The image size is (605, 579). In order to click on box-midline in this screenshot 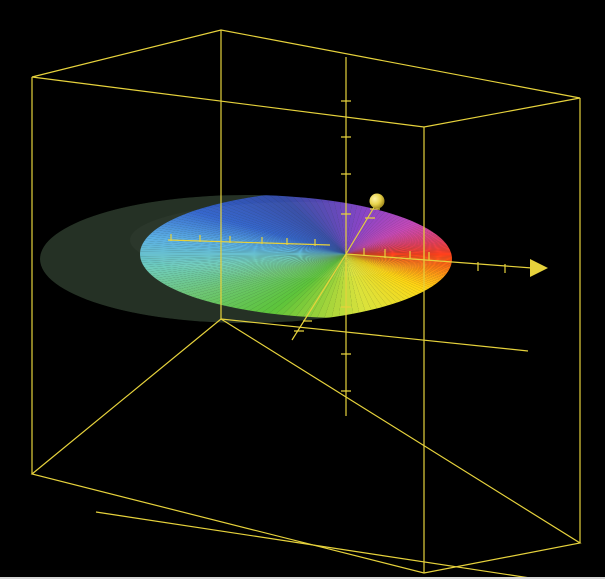, I will do `click(374, 335)`.